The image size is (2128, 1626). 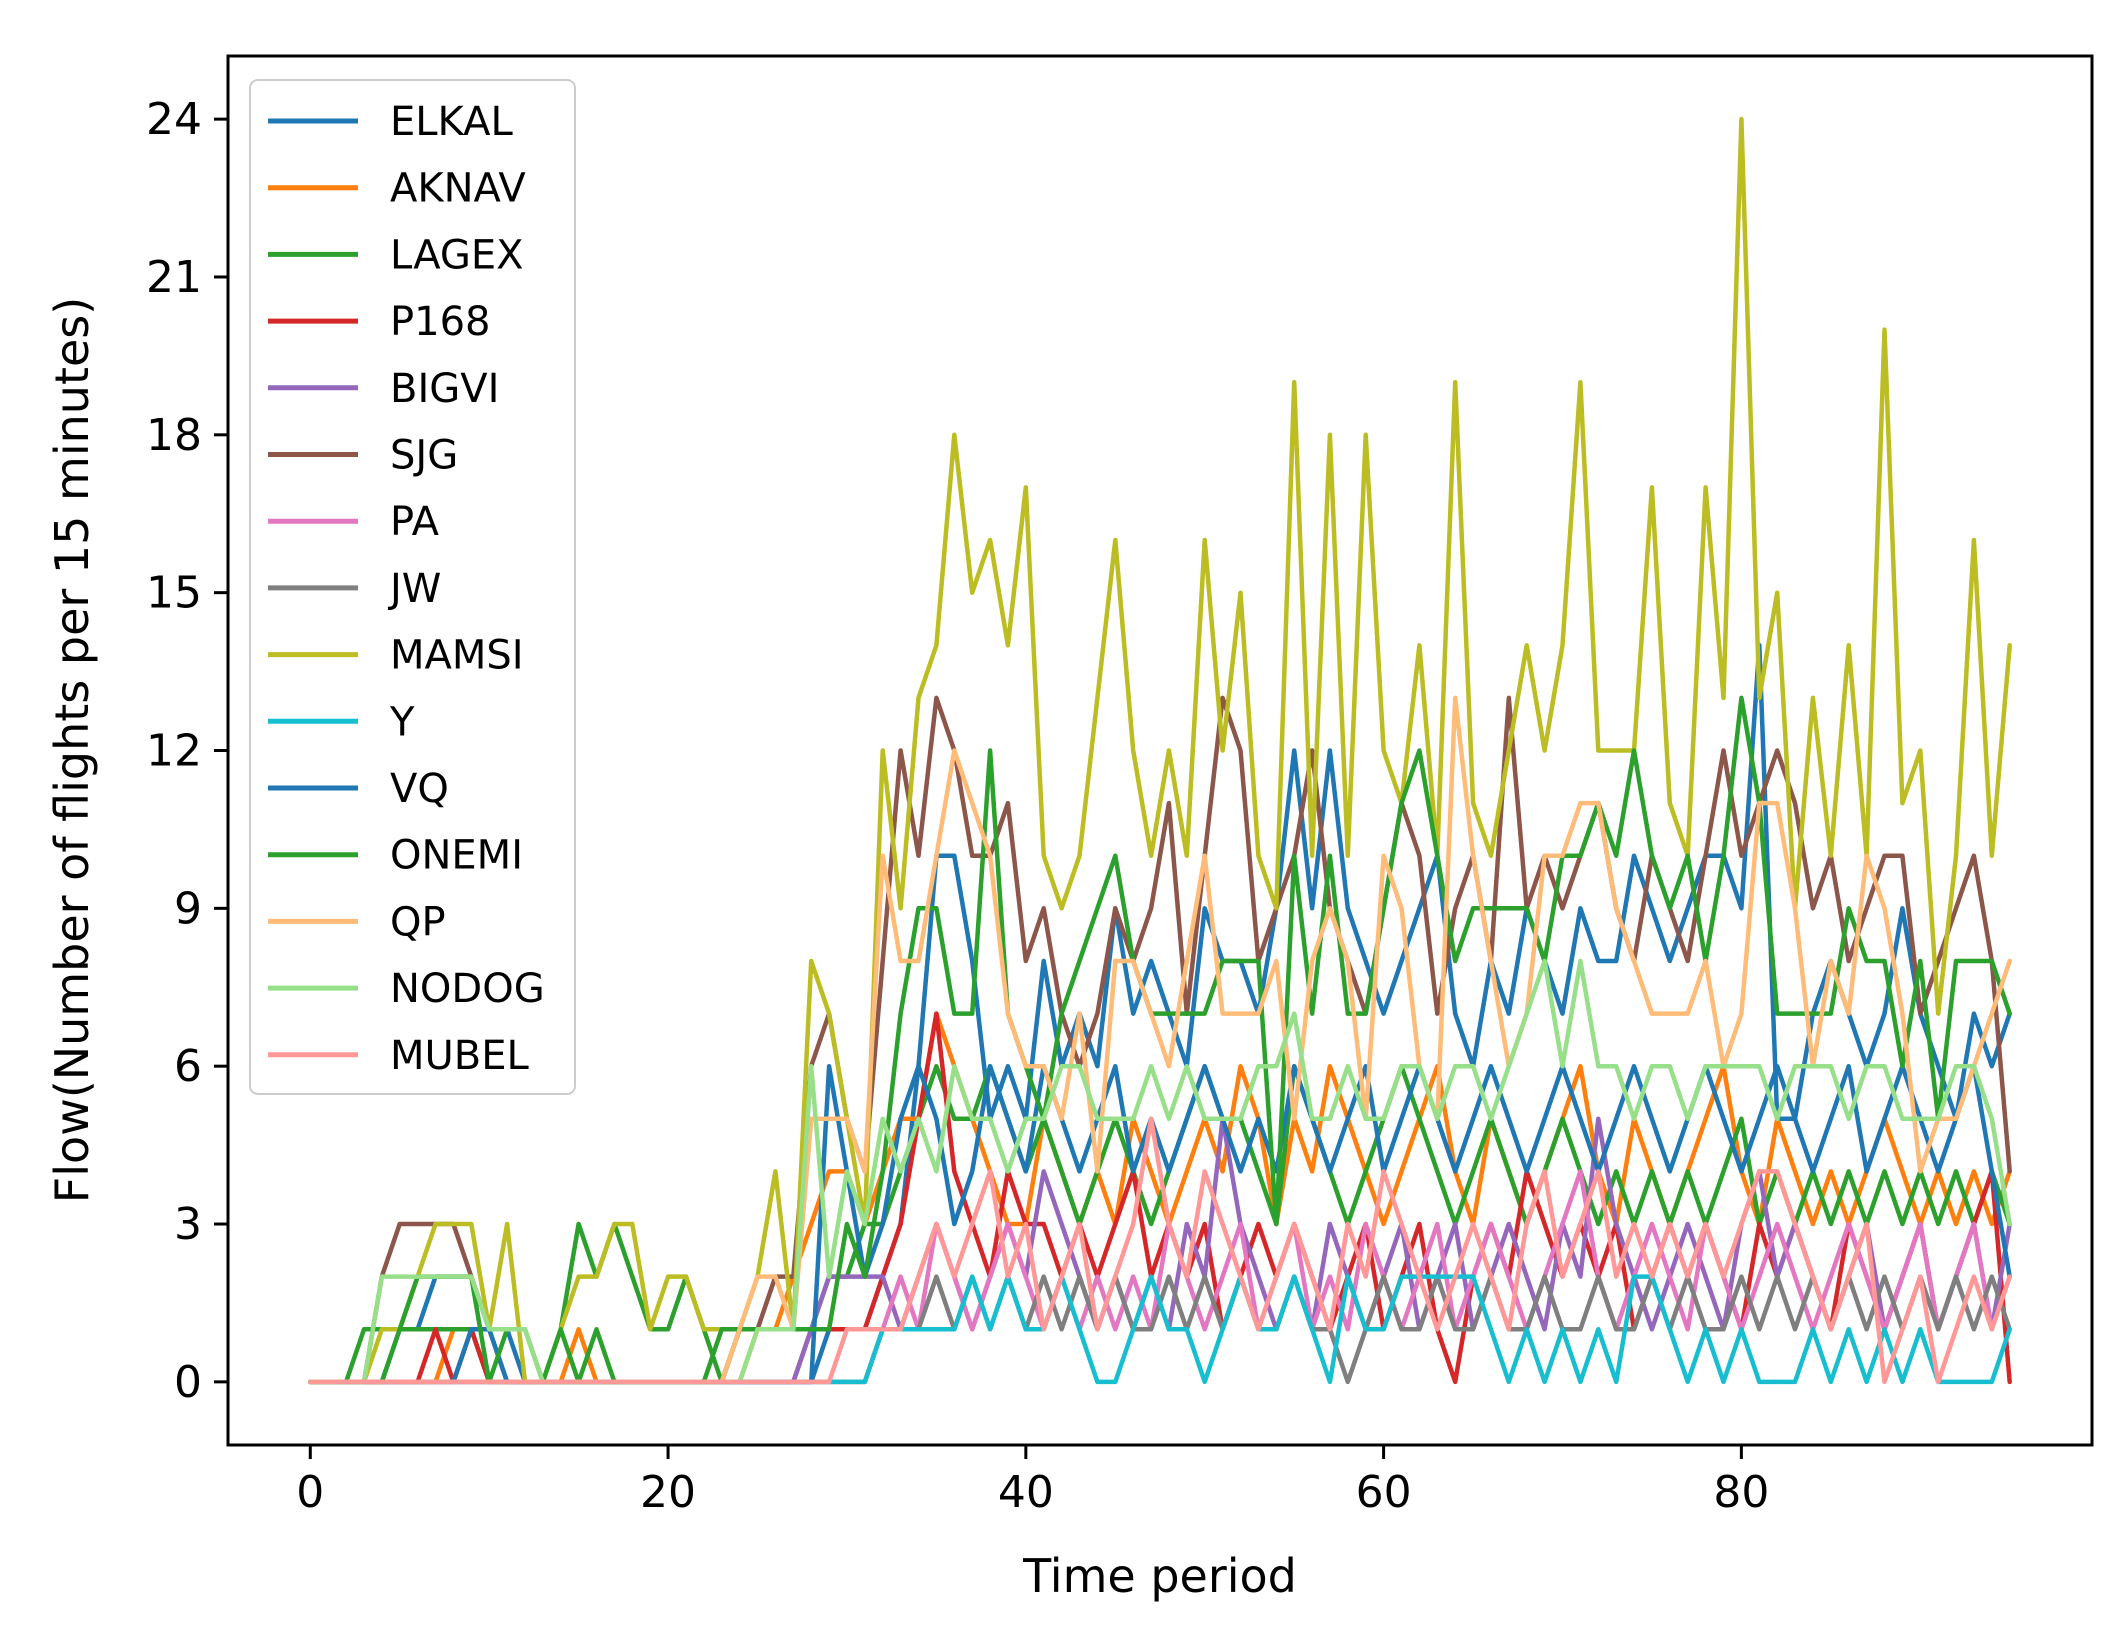 I want to click on series-line-mubel, so click(x=1160, y=1250).